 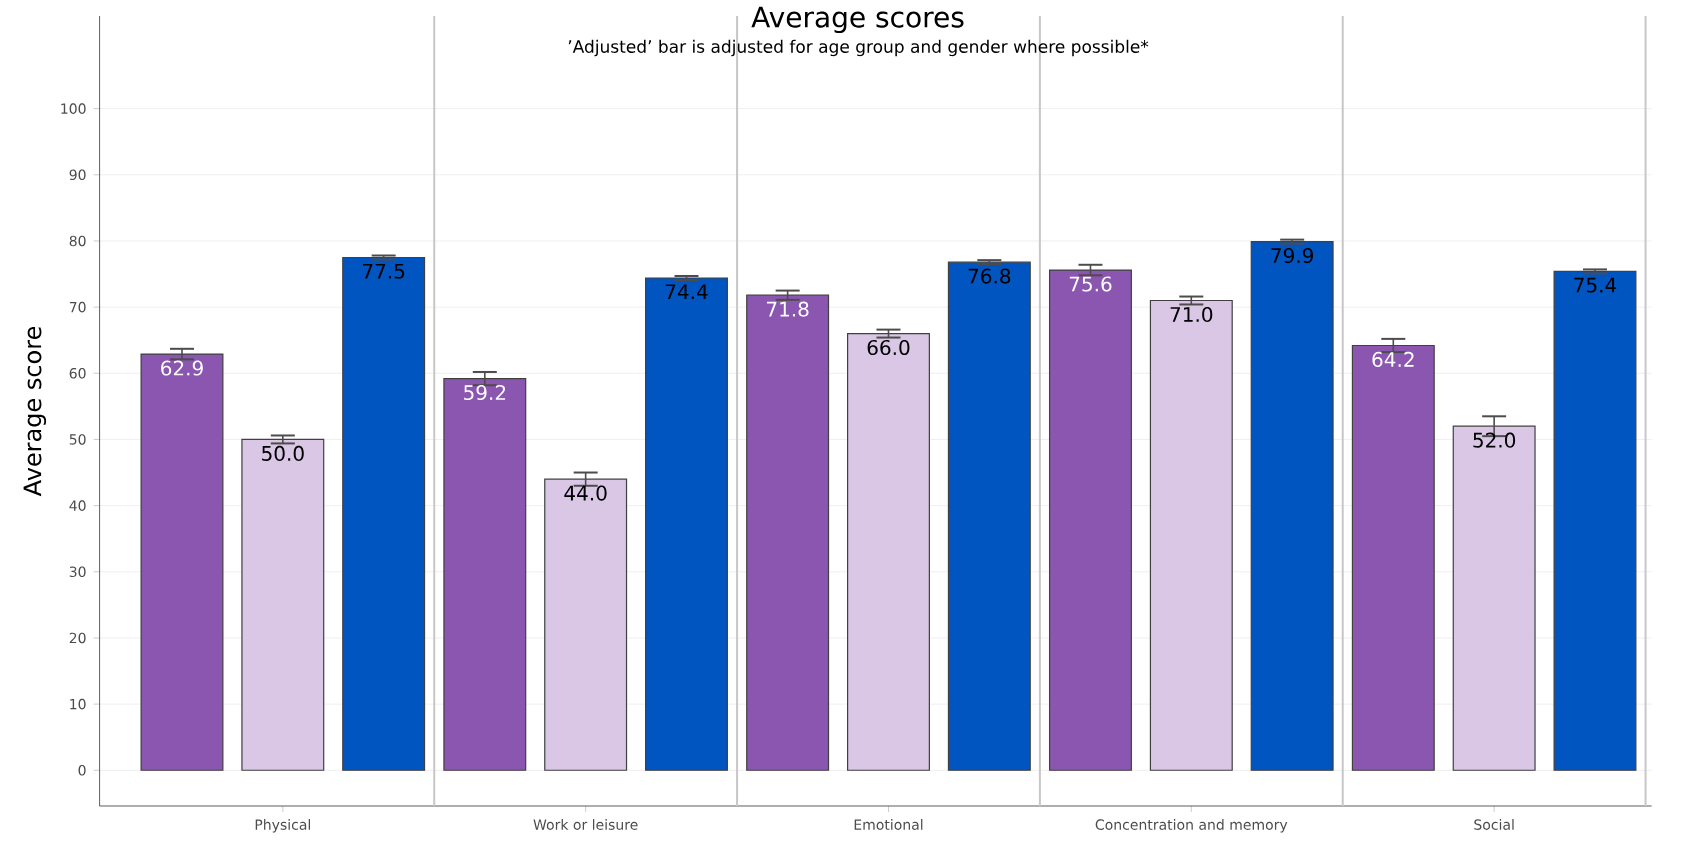 What do you see at coordinates (77, 373) in the screenshot?
I see `y-tick-label: 60` at bounding box center [77, 373].